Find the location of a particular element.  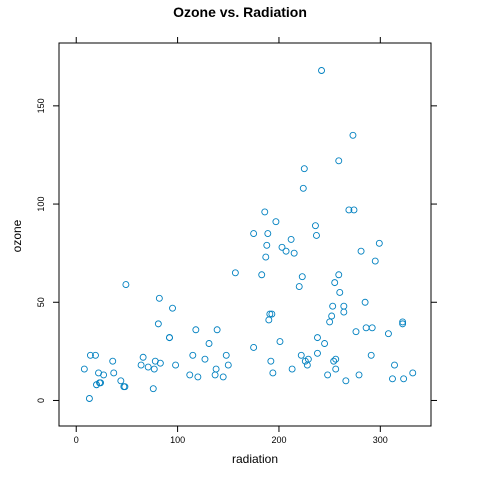

y-axis-label: ozone is located at coordinates (17, 235).